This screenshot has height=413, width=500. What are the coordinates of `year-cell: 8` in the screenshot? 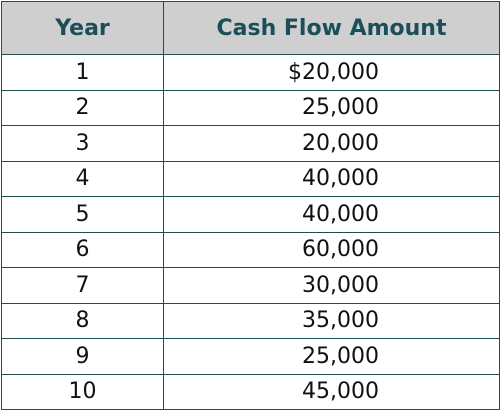 It's located at (82, 320).